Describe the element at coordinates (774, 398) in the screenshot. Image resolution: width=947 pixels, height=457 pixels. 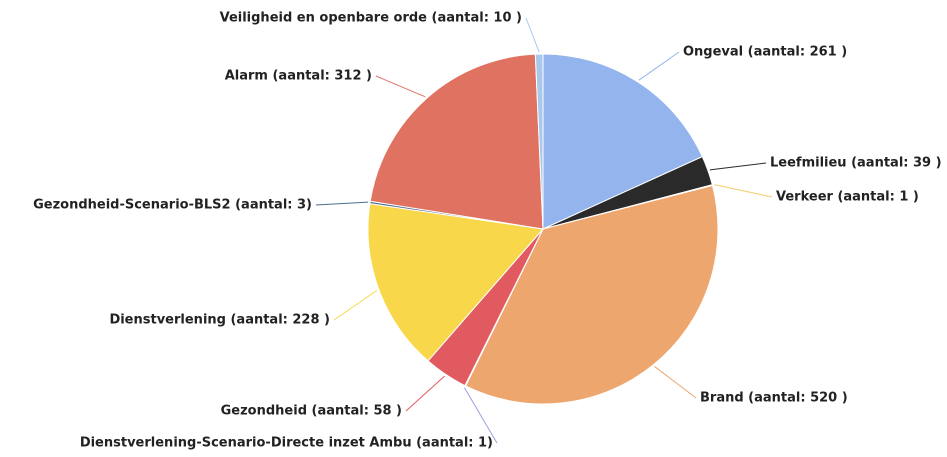
I see `slice-label: Brand (aantal: 520 )` at that location.